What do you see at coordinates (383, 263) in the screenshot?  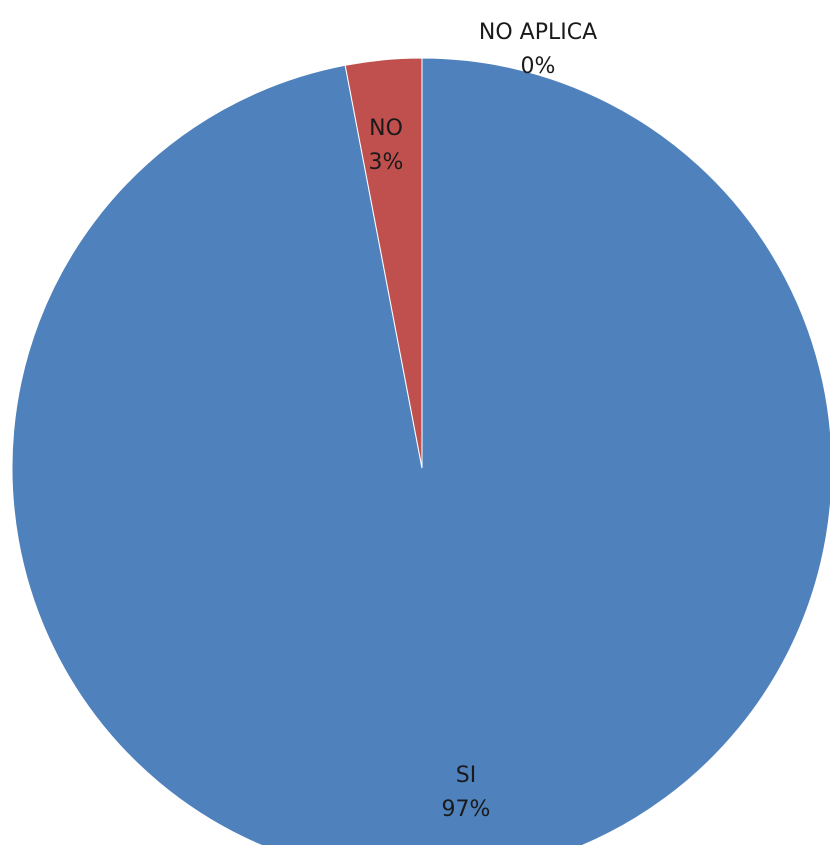 I see `pie-slice-no` at bounding box center [383, 263].